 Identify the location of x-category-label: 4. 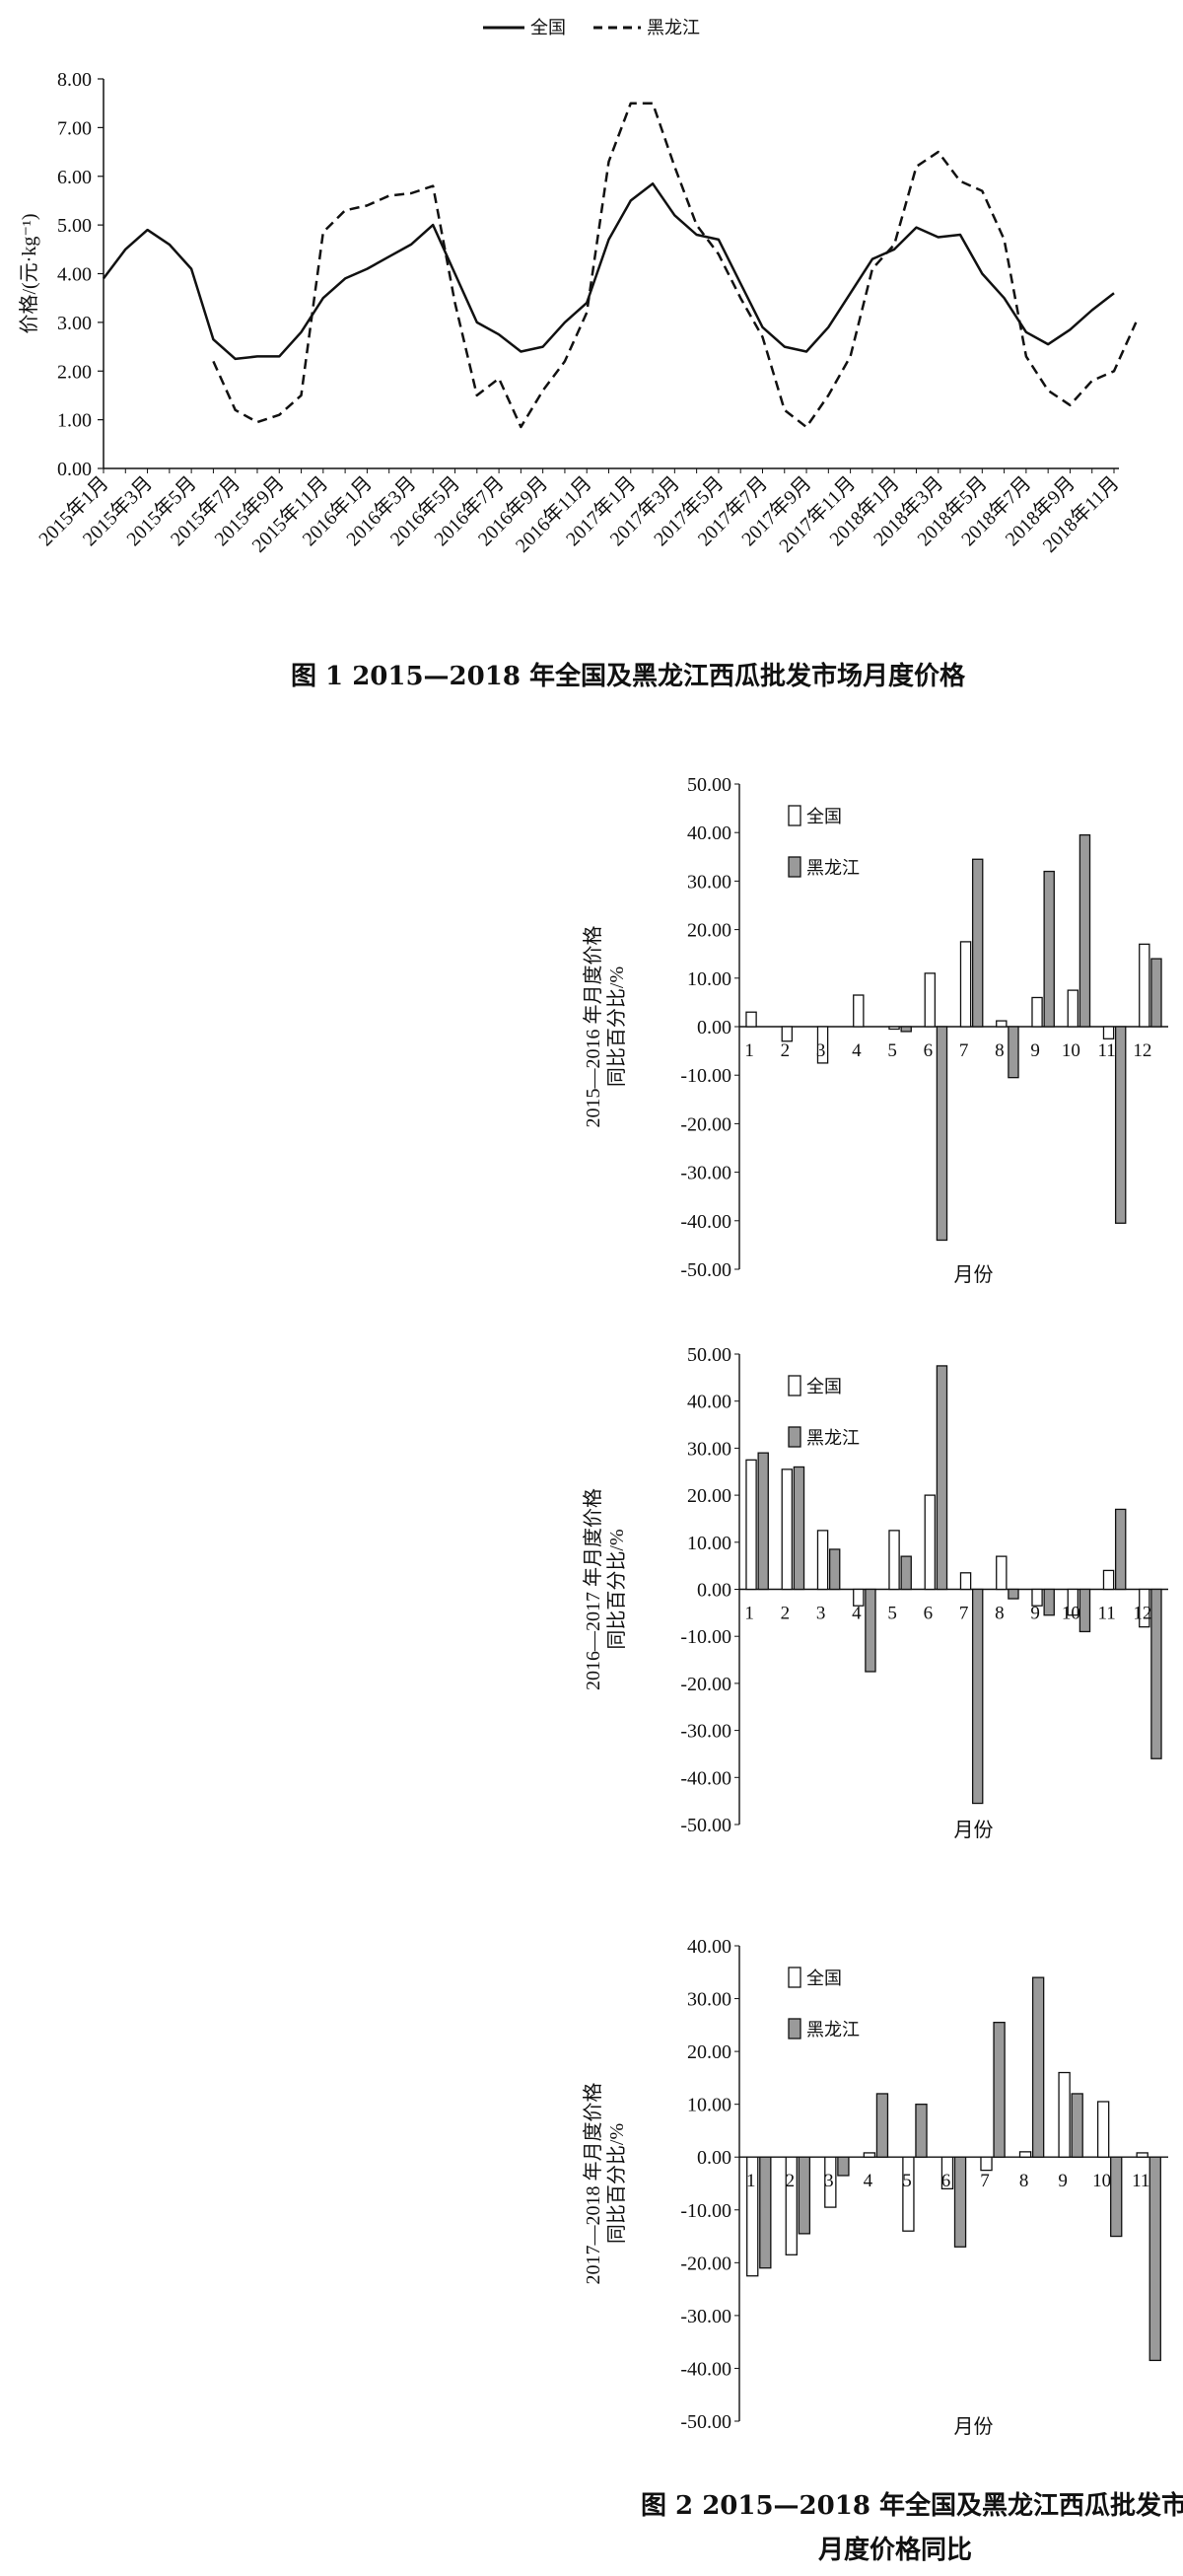
(857, 1051).